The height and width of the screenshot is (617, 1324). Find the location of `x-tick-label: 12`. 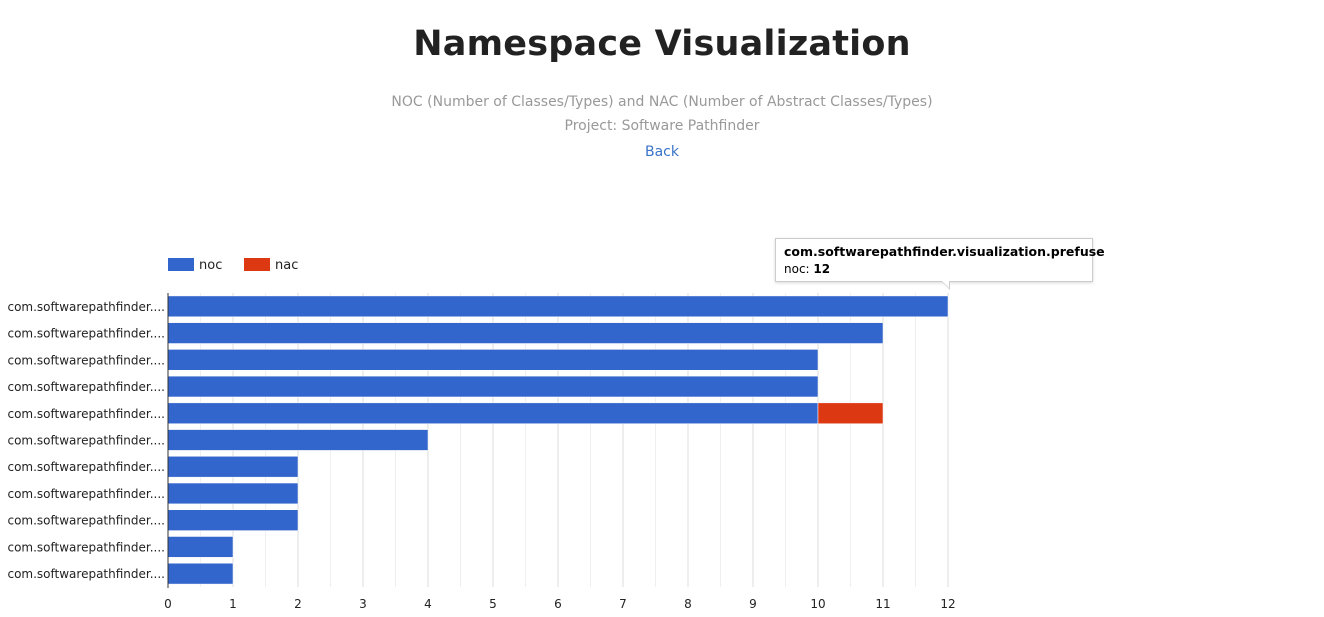

x-tick-label: 12 is located at coordinates (947, 604).